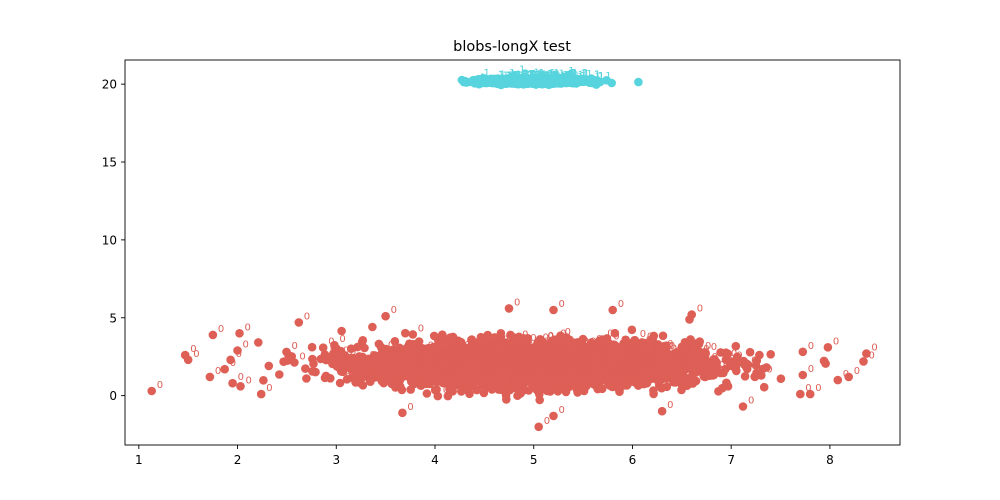 The width and height of the screenshot is (1000, 500). I want to click on chart-title: blobs-longX test, so click(512, 47).